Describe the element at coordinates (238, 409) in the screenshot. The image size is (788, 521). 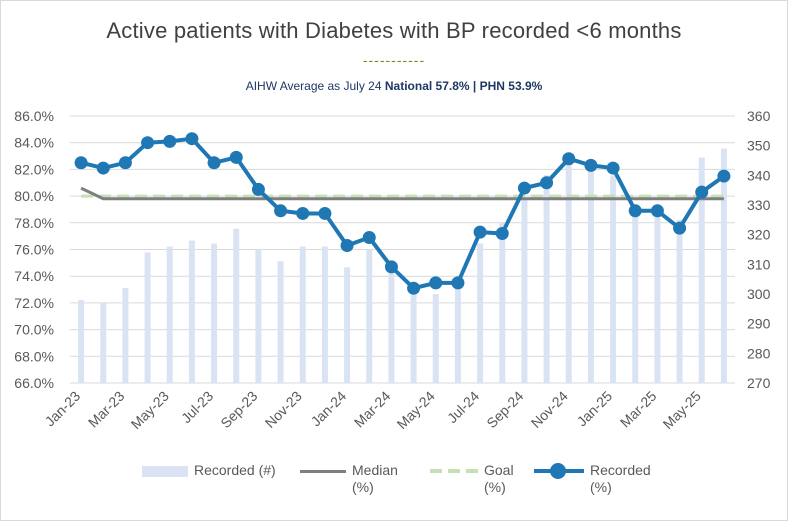
I see `x-tick-label: Sep-23` at that location.